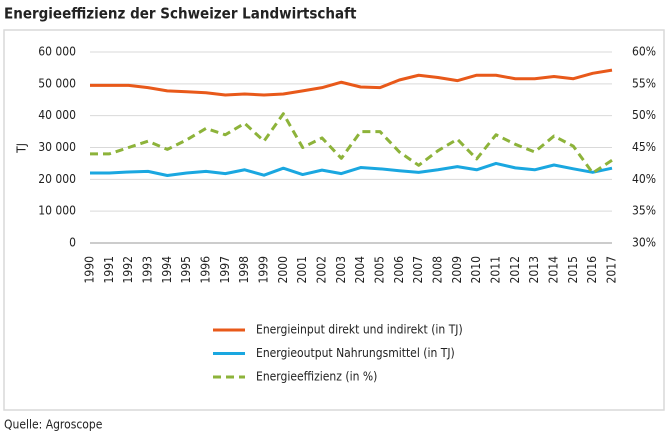 The width and height of the screenshot is (668, 438). I want to click on y-tick-label: 10 000, so click(57, 211).